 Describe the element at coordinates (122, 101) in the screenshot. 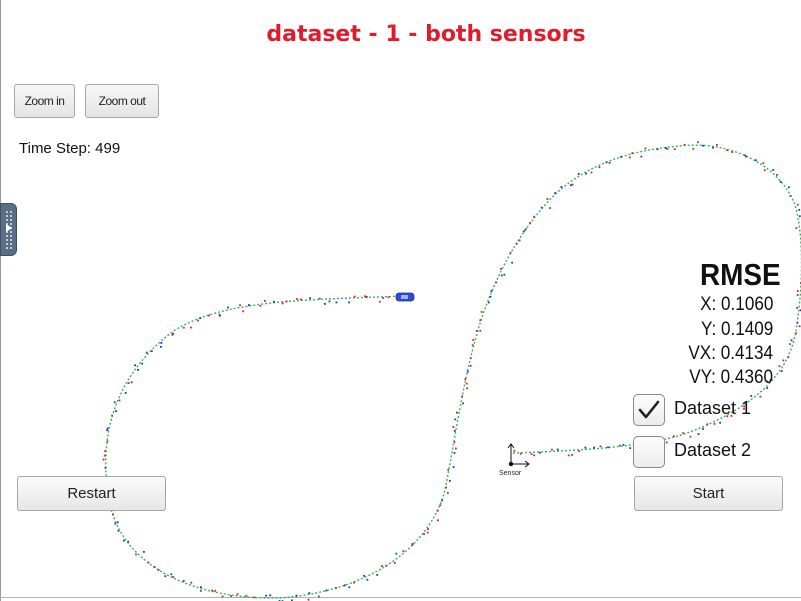

I see `zoom-out-button: Zoom out` at that location.